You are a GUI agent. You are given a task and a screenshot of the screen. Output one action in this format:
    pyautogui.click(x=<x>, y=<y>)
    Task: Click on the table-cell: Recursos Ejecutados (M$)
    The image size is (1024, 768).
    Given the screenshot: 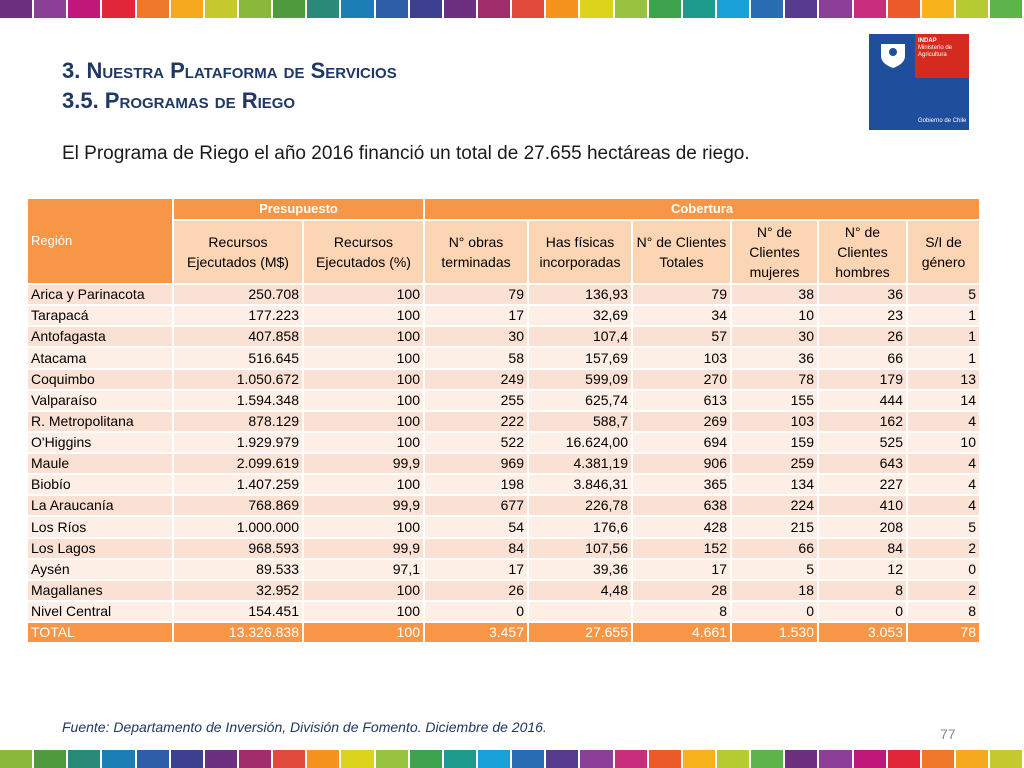 What is the action you would take?
    pyautogui.click(x=238, y=252)
    